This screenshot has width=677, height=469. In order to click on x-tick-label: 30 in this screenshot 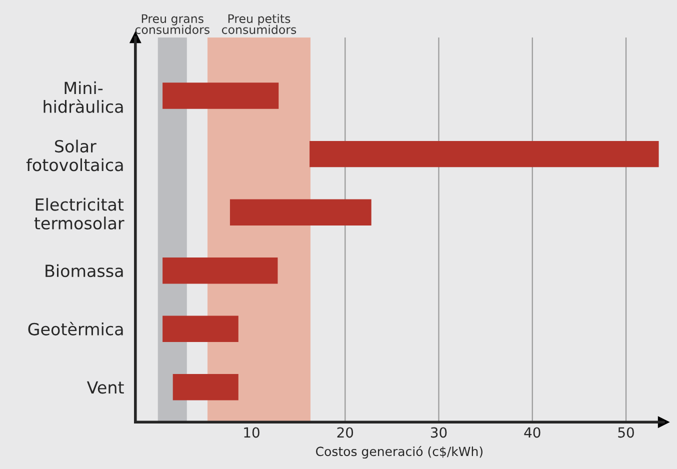, I will do `click(438, 432)`.